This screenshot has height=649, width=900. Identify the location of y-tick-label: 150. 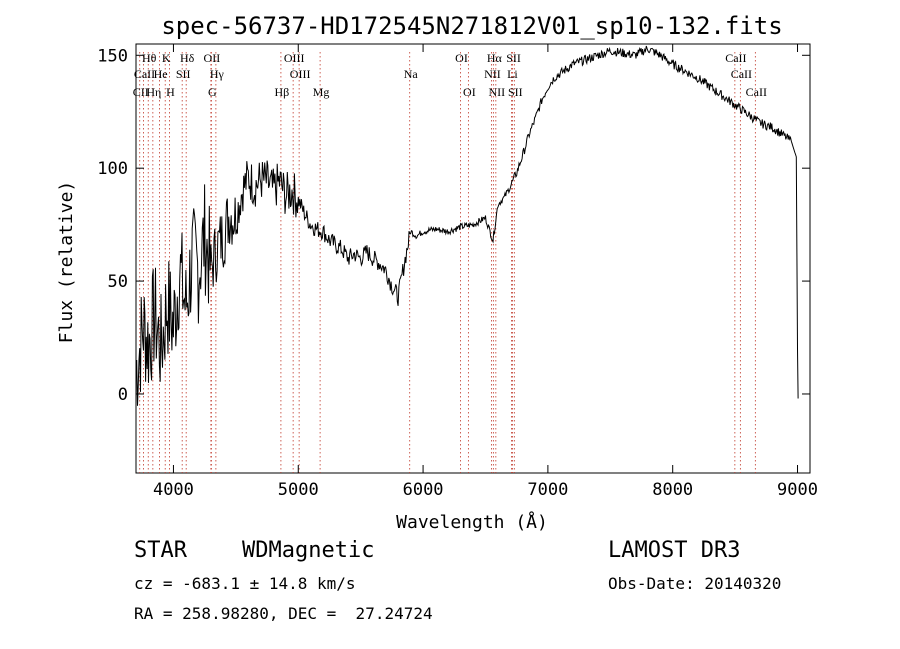
(112, 56).